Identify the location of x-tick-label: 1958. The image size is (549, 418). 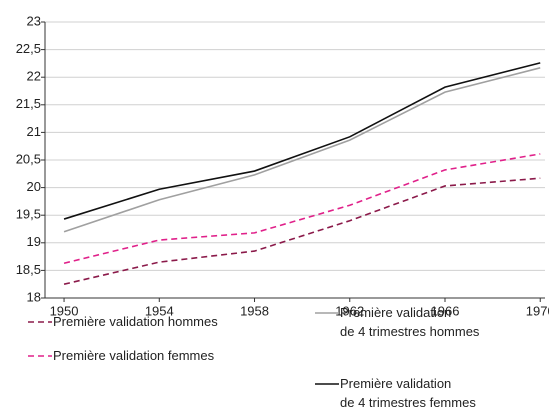
(254, 310).